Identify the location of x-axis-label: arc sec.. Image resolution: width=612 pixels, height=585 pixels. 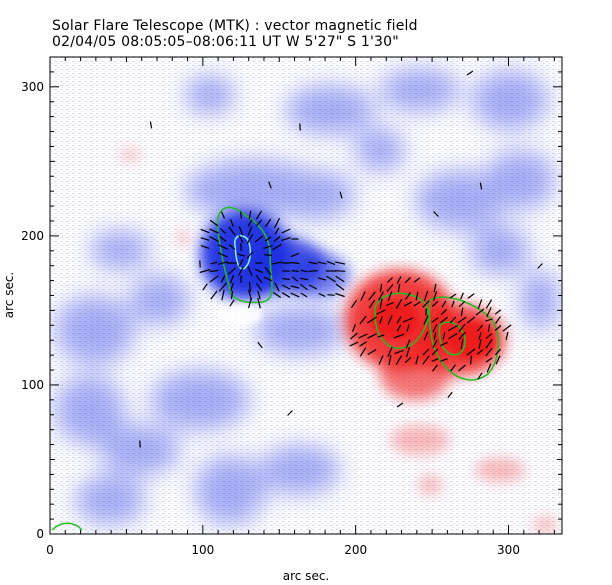
(306, 576).